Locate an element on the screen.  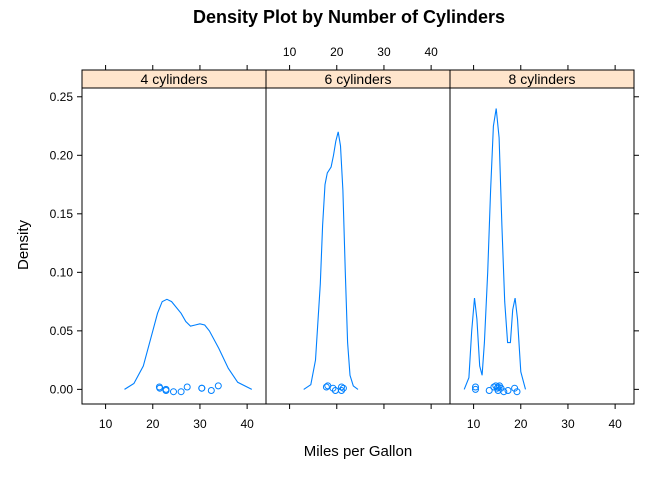
x-axis-label: Miles per Gallon is located at coordinates (358, 451).